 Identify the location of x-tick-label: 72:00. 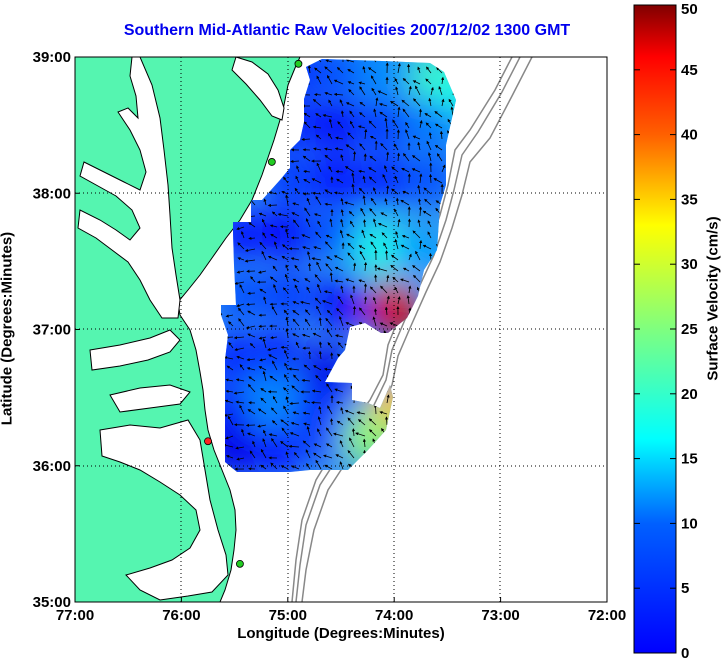
(607, 615).